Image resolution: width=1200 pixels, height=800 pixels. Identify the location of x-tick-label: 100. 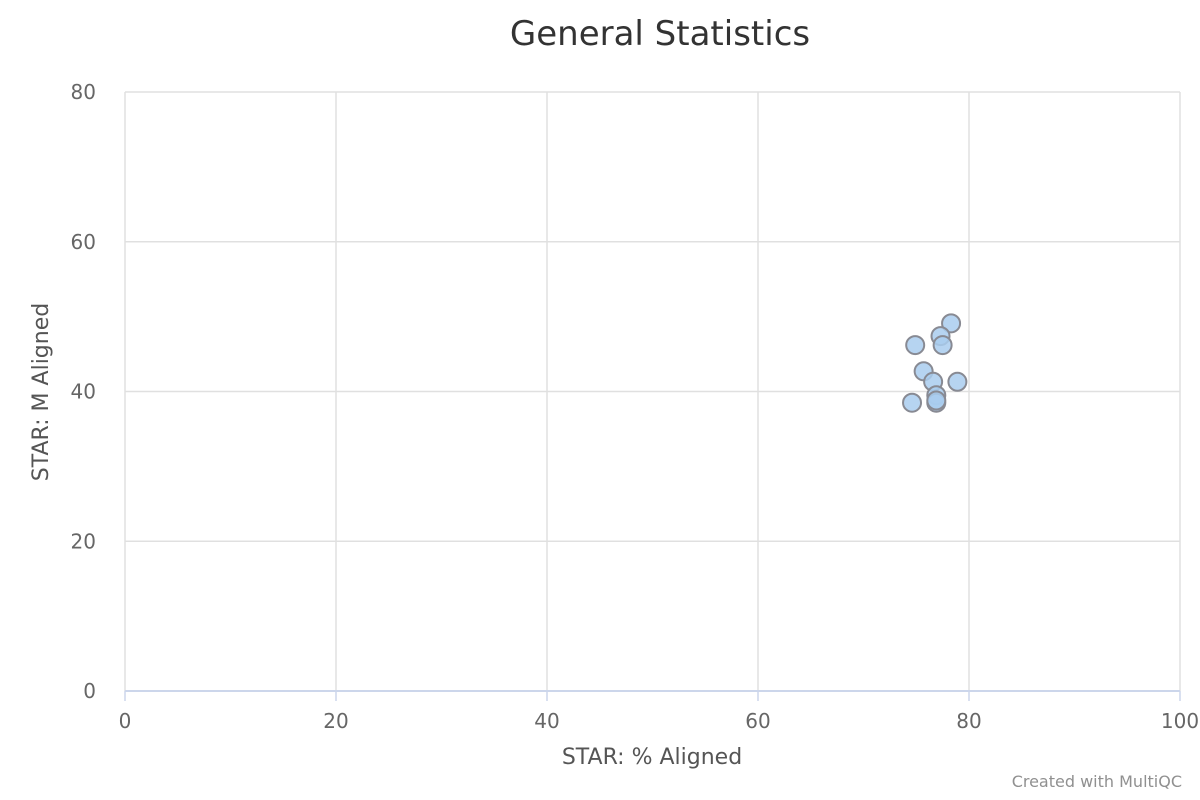
(1180, 721).